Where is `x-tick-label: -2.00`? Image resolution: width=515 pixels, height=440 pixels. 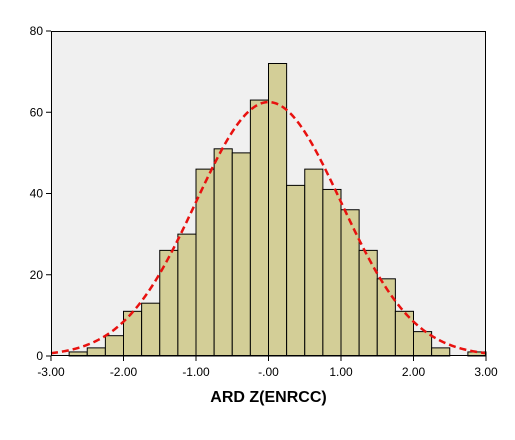
x-tick-label: -2.00 is located at coordinates (124, 372).